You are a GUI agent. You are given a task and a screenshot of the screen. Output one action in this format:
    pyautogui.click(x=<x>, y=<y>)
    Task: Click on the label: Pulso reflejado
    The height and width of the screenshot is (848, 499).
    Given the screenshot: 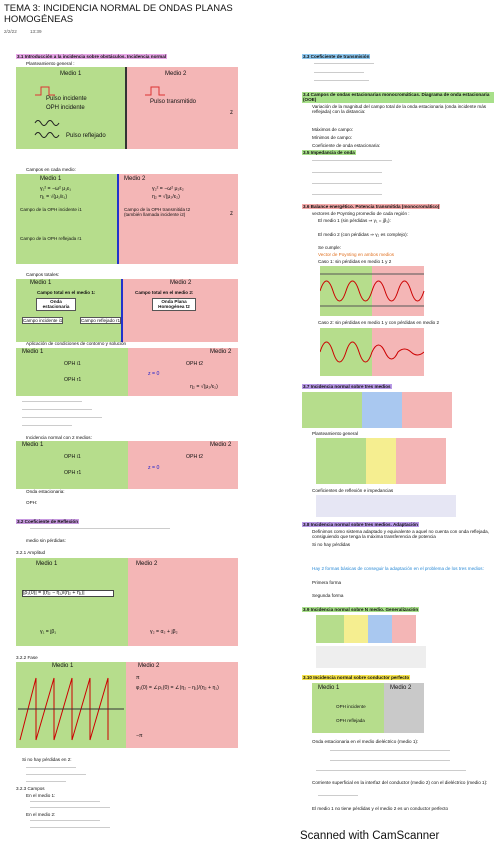 What is the action you would take?
    pyautogui.click(x=86, y=136)
    